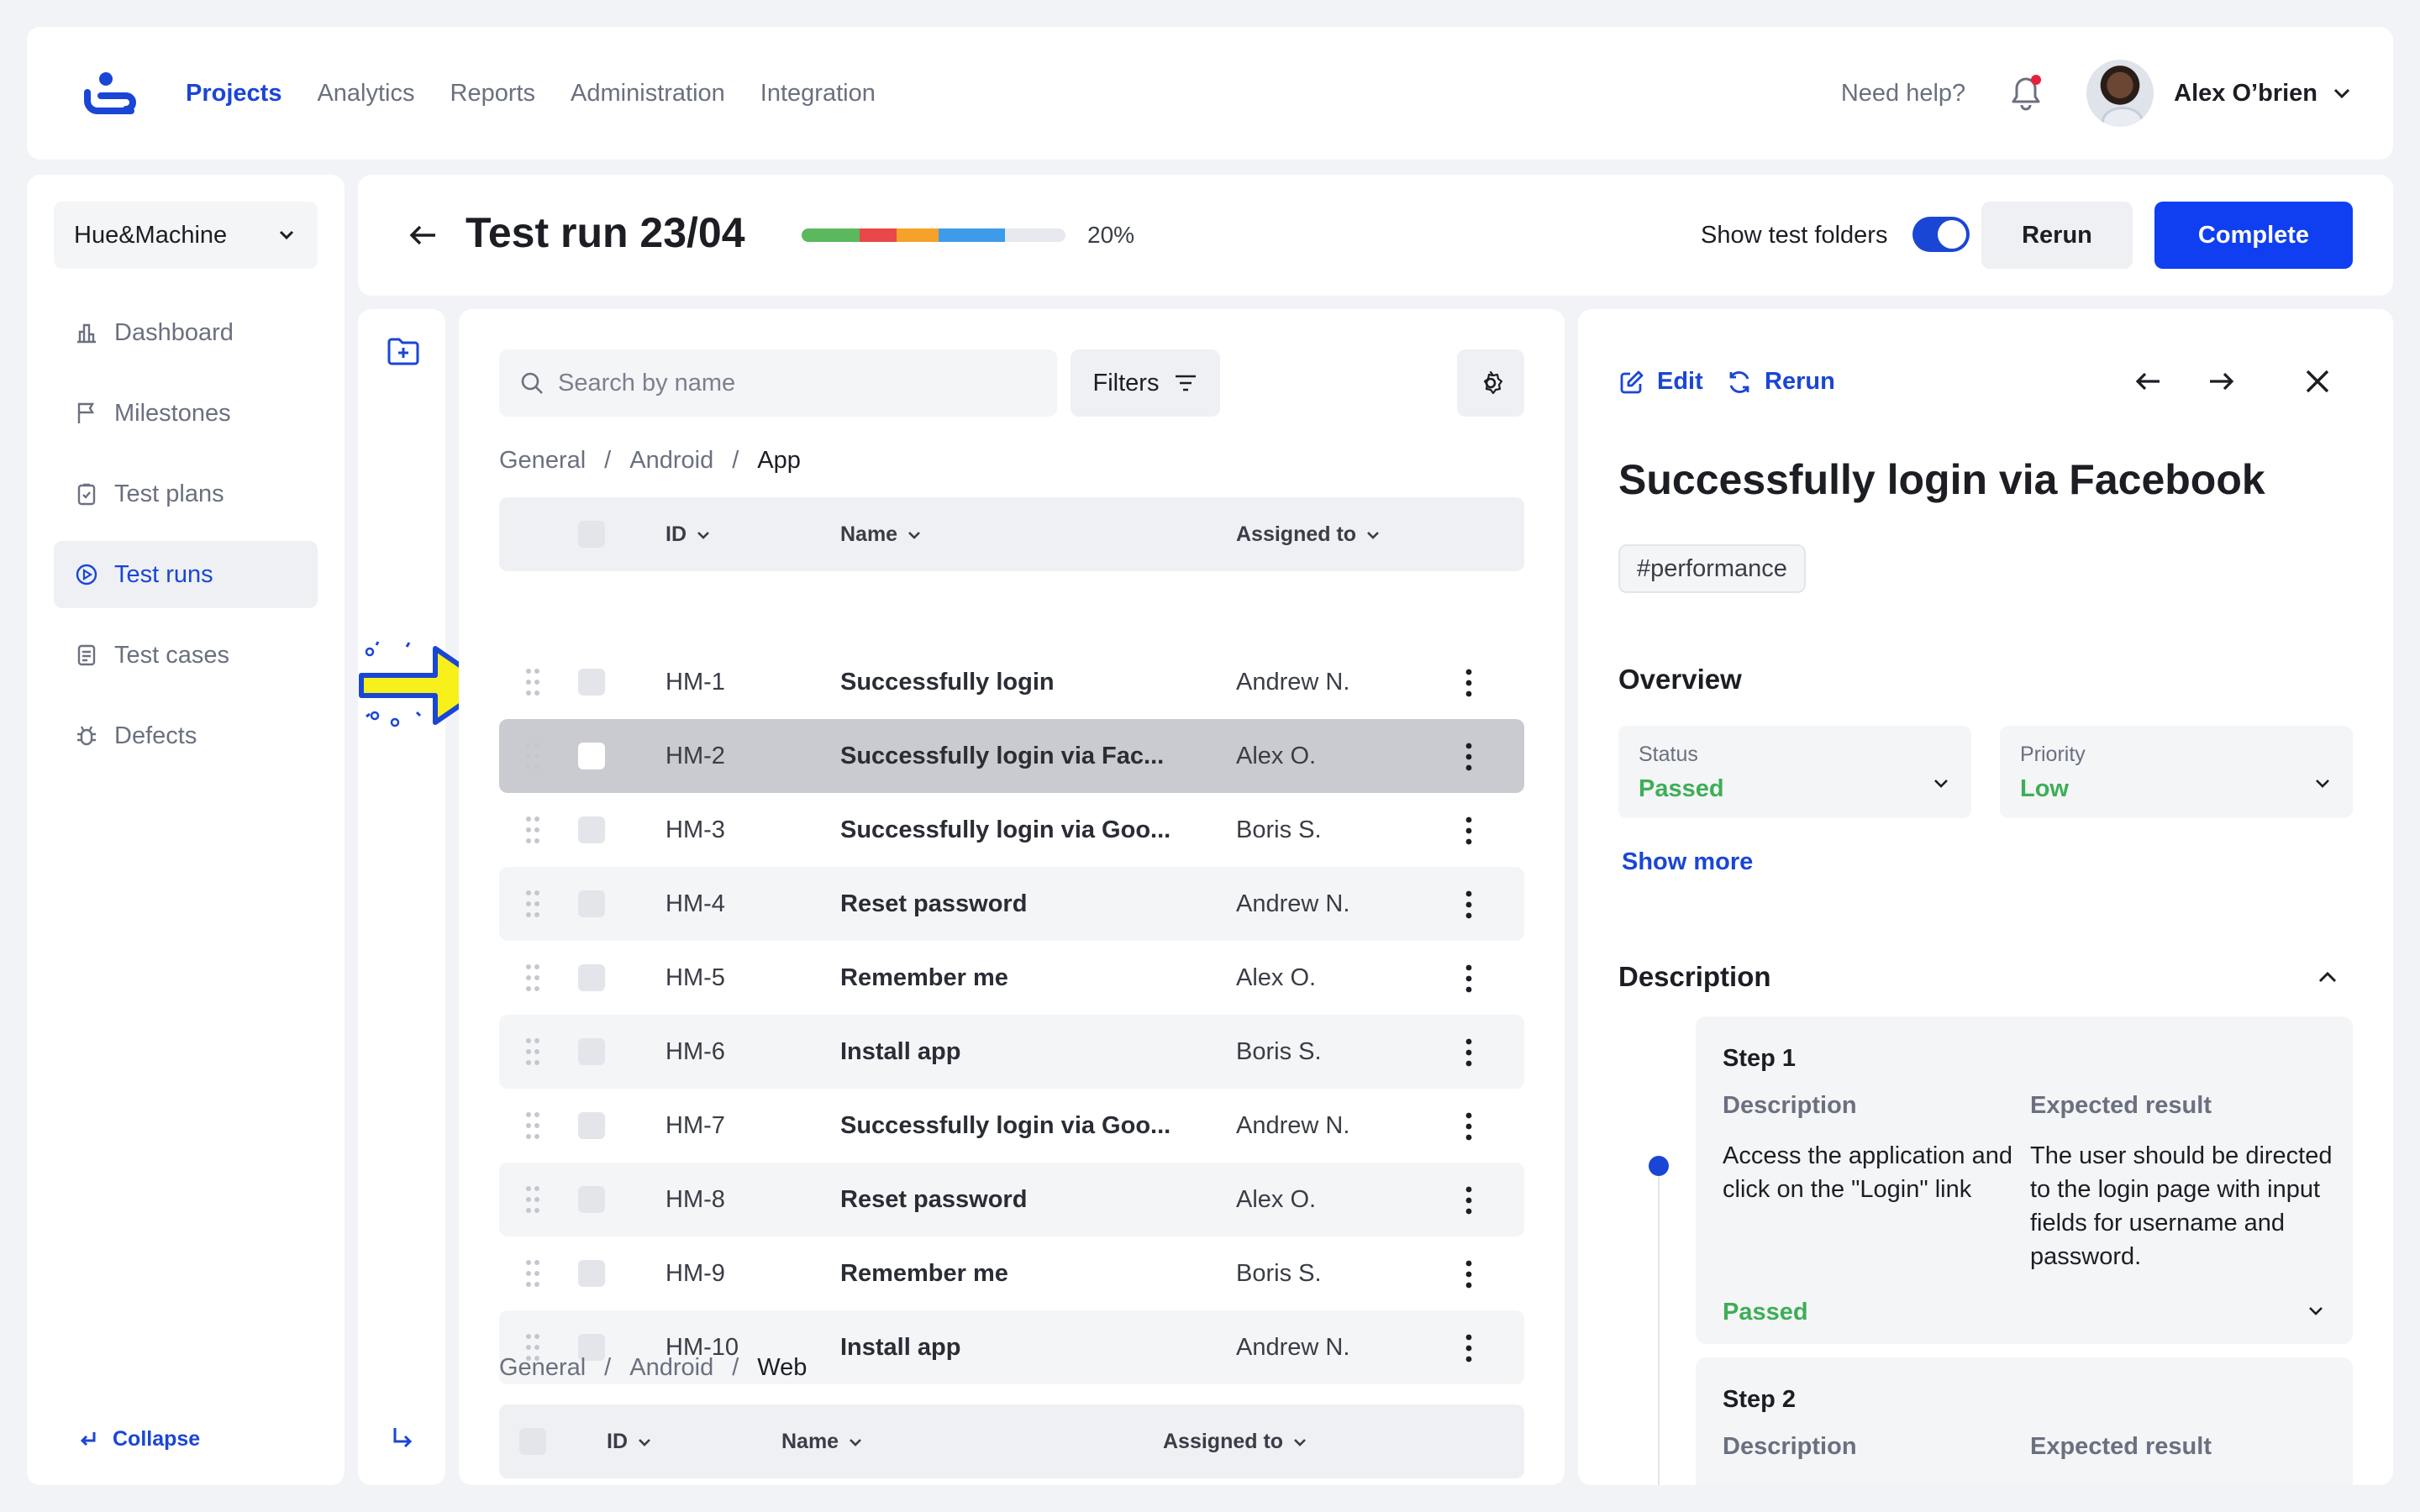  What do you see at coordinates (186, 235) in the screenshot?
I see `workspace-select: Hue&Machine` at bounding box center [186, 235].